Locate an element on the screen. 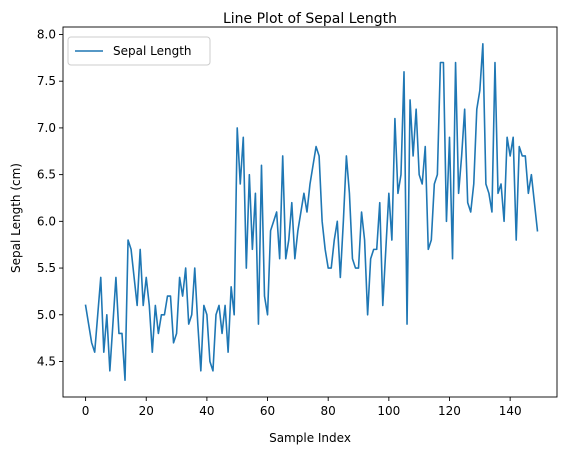  chart-title: Line Plot of Sepal Length is located at coordinates (310, 19).